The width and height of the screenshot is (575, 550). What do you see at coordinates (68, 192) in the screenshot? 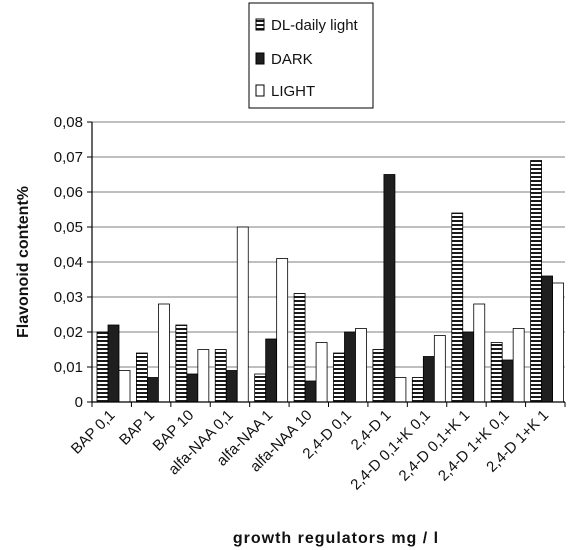
I see `y-tick-label: 0,06` at bounding box center [68, 192].